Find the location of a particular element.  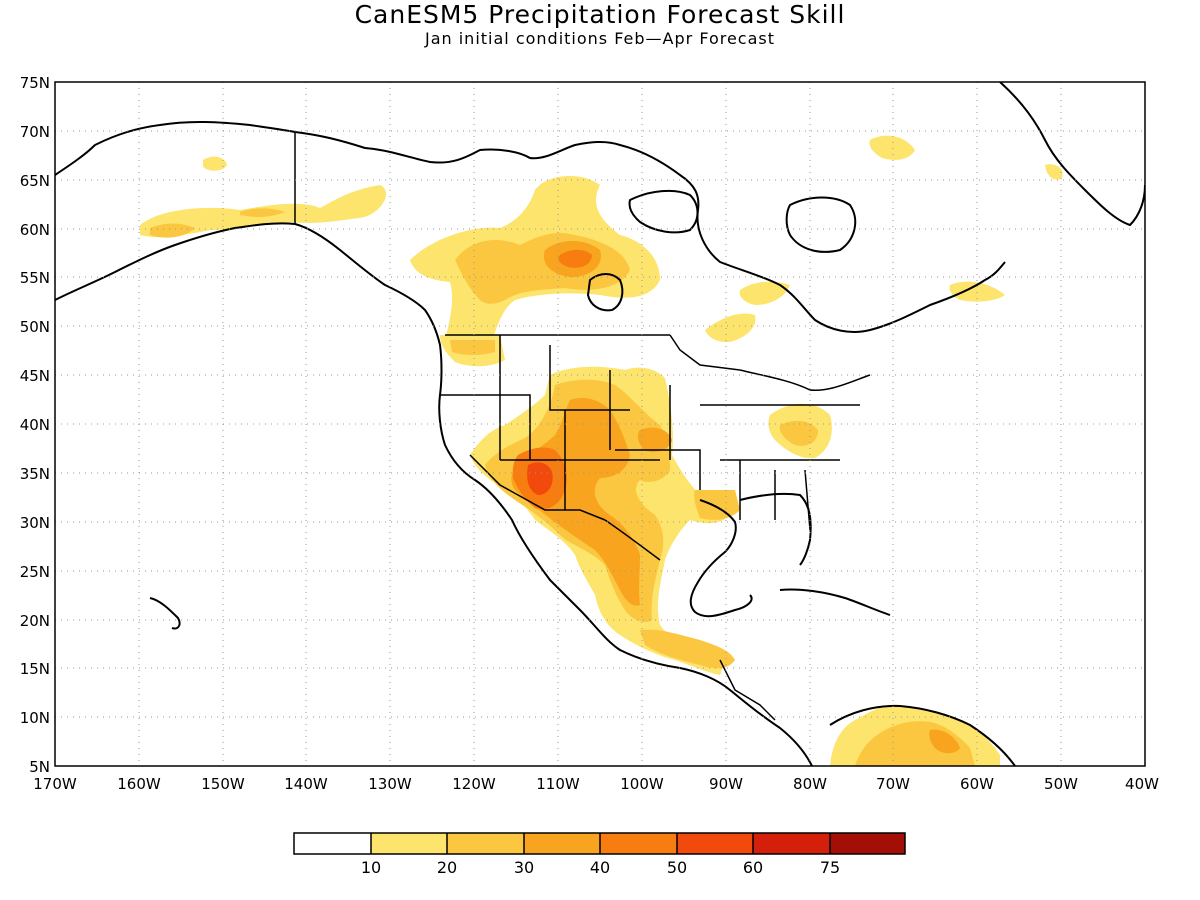

colorbar-label: 60 is located at coordinates (753, 867).